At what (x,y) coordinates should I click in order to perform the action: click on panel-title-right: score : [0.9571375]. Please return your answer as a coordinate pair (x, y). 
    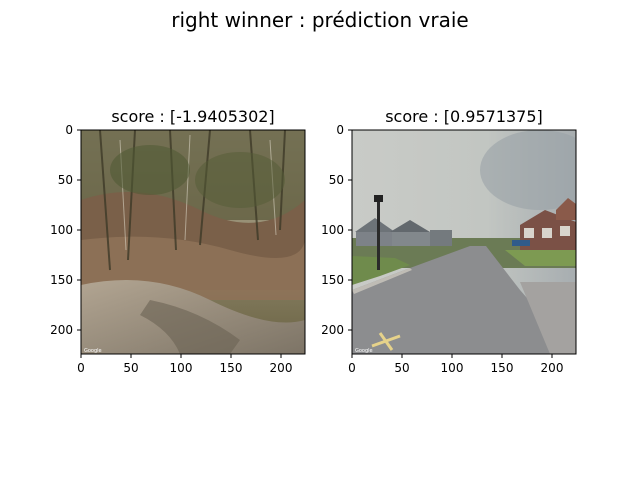
    Looking at the image, I should click on (464, 116).